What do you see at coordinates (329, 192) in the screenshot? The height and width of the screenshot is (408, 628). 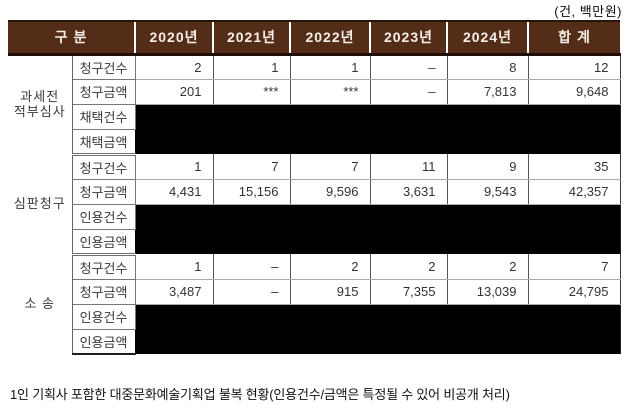 I see `value-cell: 9,596` at bounding box center [329, 192].